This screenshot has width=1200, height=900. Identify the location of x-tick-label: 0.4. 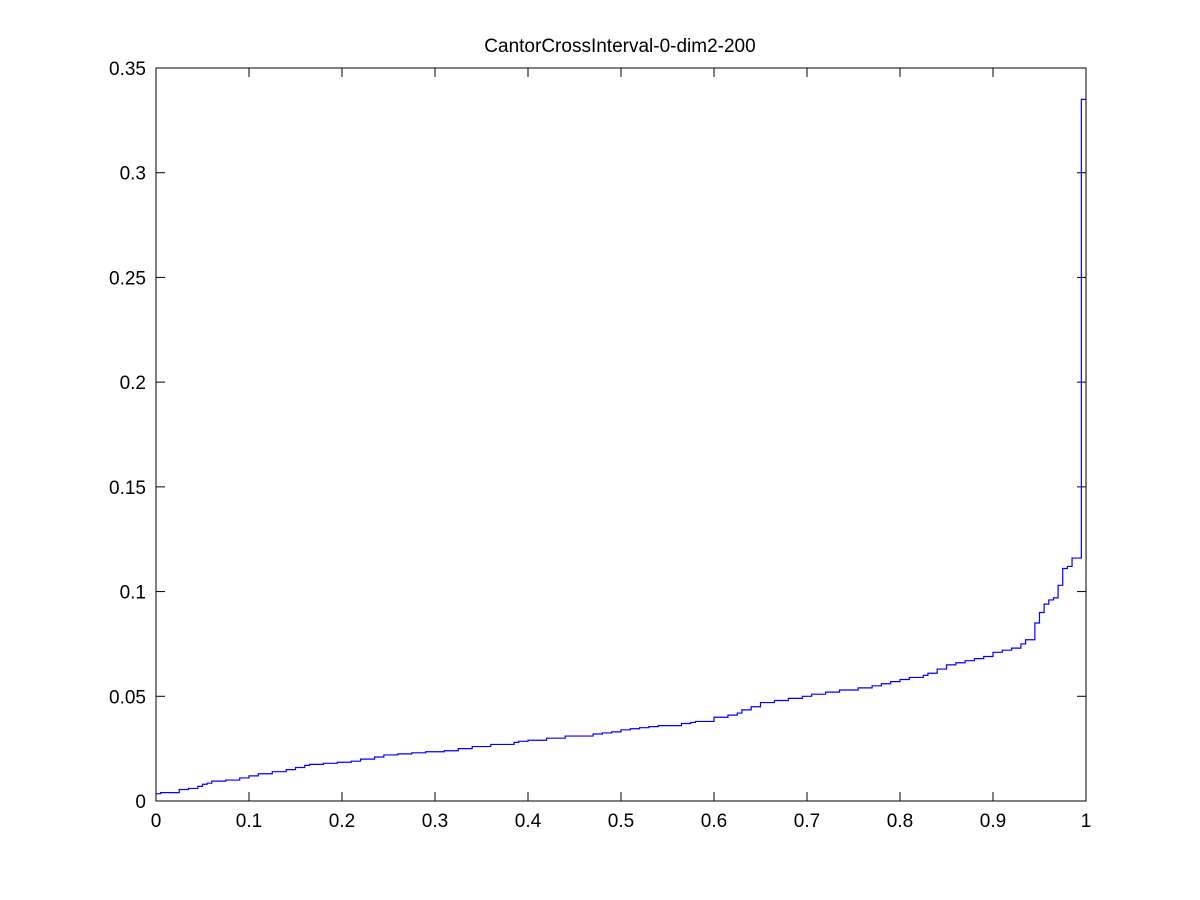
(528, 821).